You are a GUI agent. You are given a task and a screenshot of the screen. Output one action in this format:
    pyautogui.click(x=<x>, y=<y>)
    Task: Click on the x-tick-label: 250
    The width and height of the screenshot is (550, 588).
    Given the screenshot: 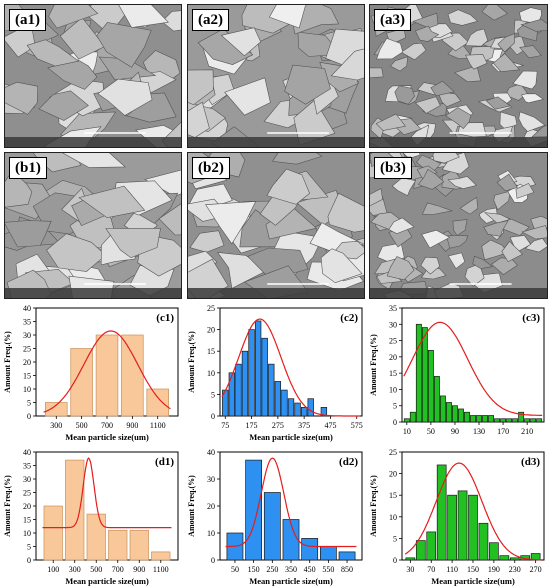 What is the action you would take?
    pyautogui.click(x=272, y=569)
    